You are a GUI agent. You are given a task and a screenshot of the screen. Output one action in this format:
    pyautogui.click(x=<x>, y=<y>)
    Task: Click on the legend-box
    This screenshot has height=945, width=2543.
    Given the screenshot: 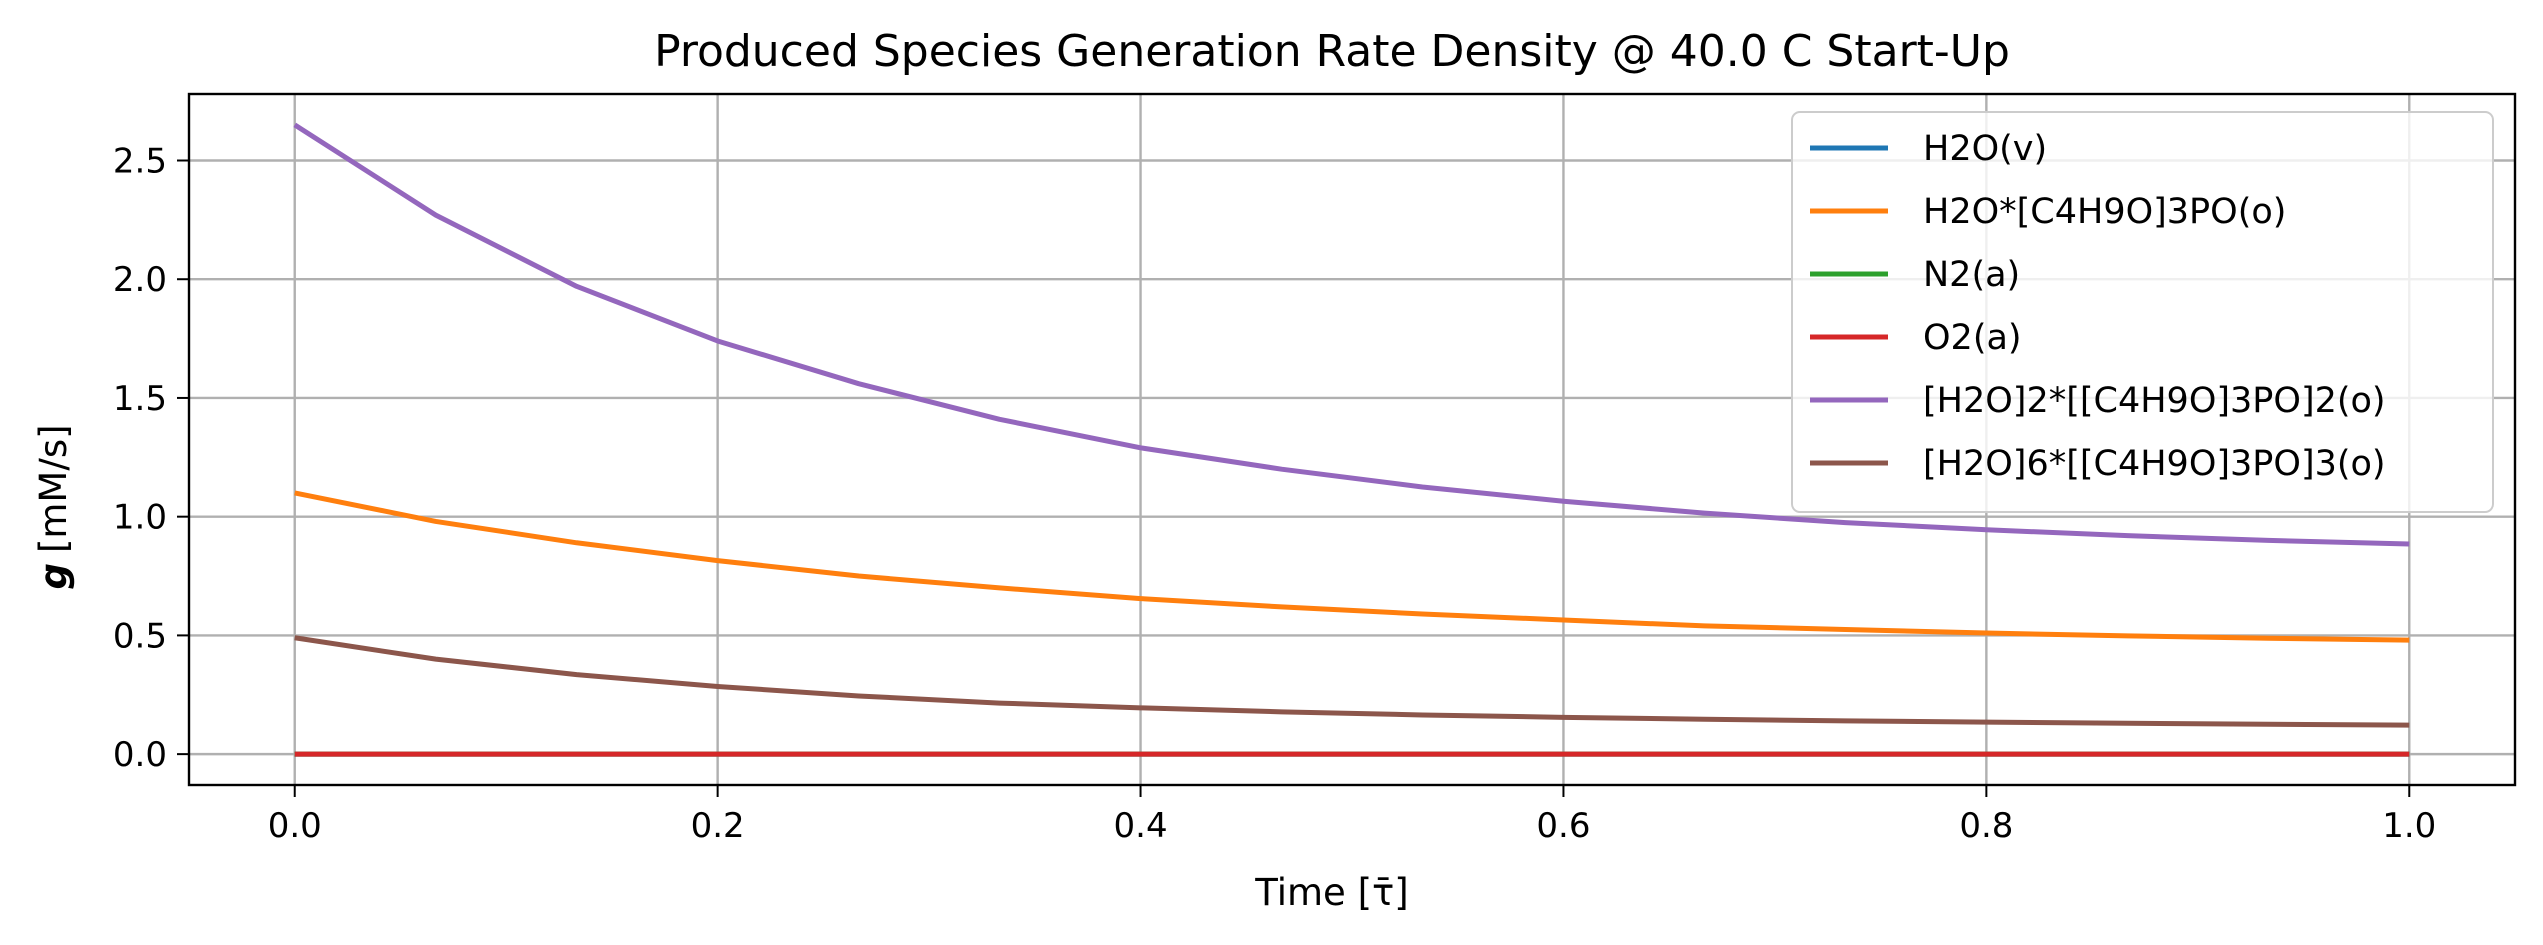 What is the action you would take?
    pyautogui.click(x=2142, y=312)
    